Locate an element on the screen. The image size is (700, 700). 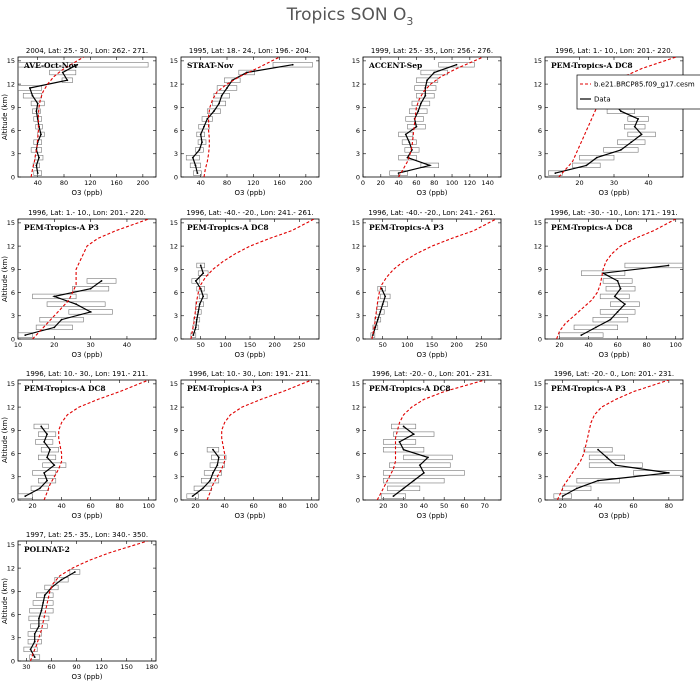
x-tick-label: 80 is located at coordinates (669, 506).